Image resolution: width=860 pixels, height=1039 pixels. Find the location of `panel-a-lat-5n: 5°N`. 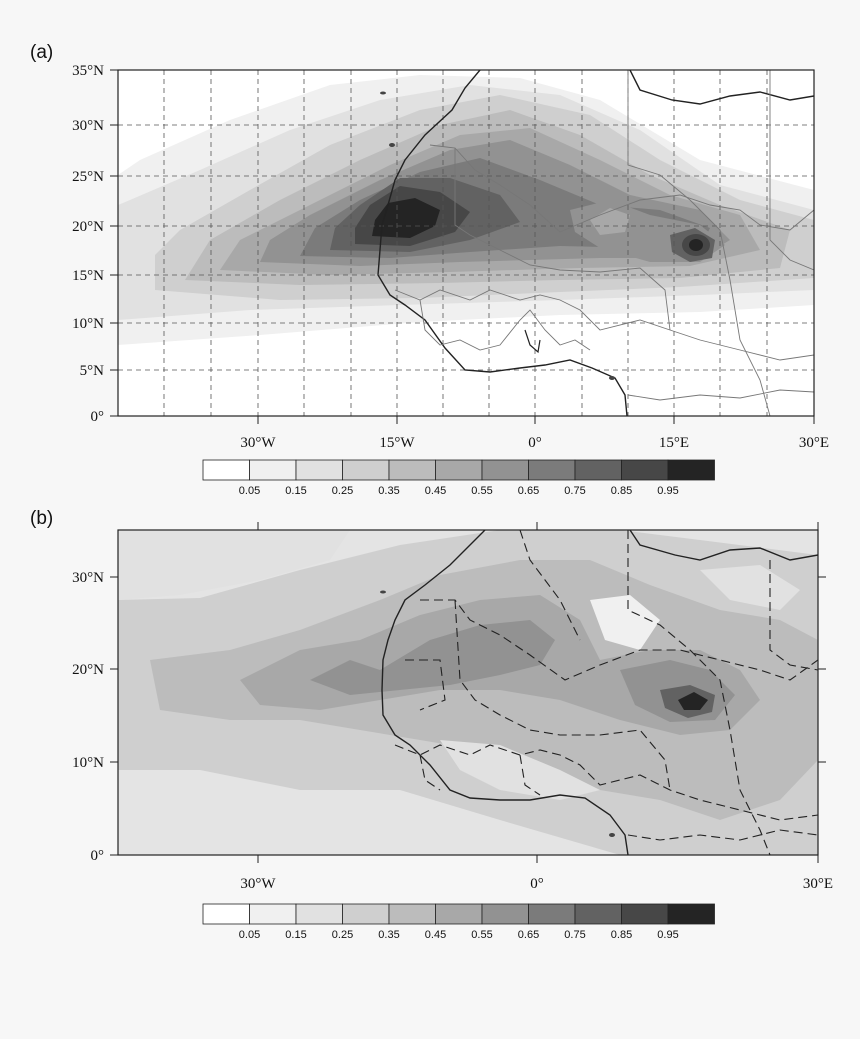

panel-a-lat-5n: 5°N is located at coordinates (92, 371).